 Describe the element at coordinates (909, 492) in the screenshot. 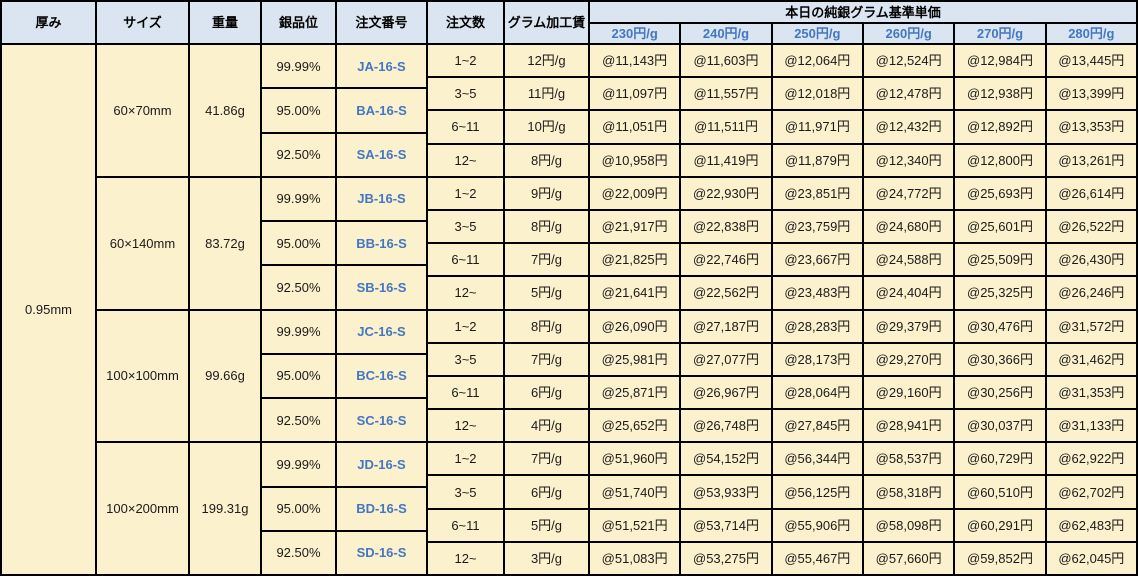

I see `price-cell: @58,318円` at that location.